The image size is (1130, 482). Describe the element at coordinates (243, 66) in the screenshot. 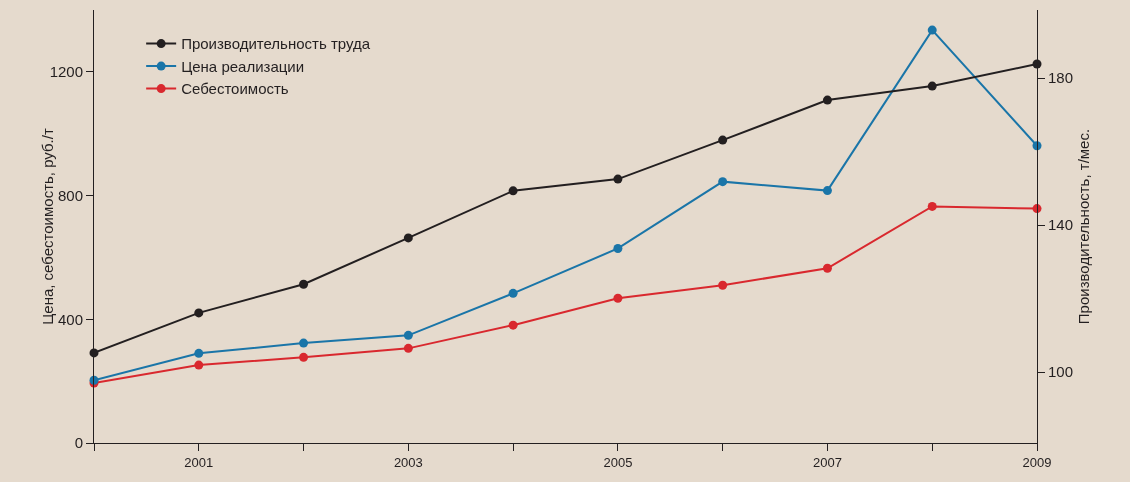

I see `legend-label: Цена реализации` at that location.